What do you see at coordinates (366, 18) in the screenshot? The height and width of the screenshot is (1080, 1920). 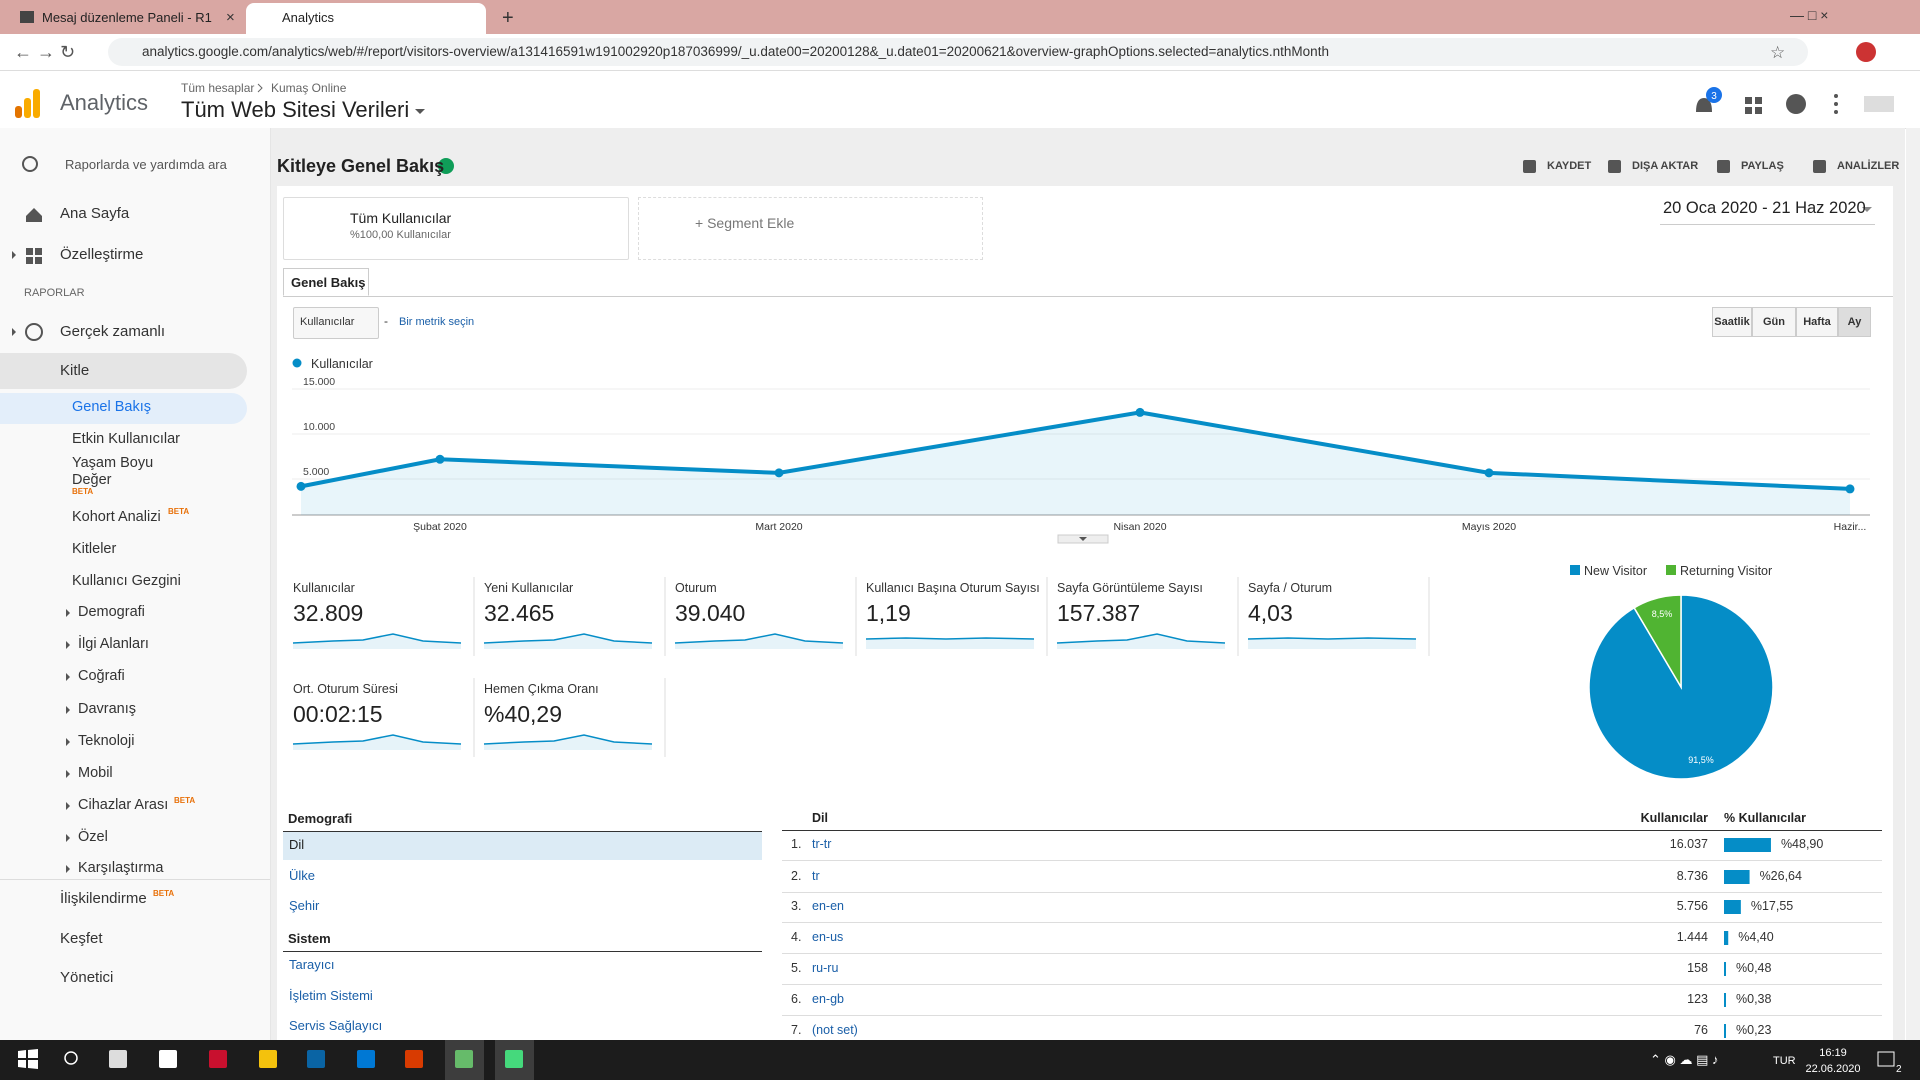 I see `tab-active` at bounding box center [366, 18].